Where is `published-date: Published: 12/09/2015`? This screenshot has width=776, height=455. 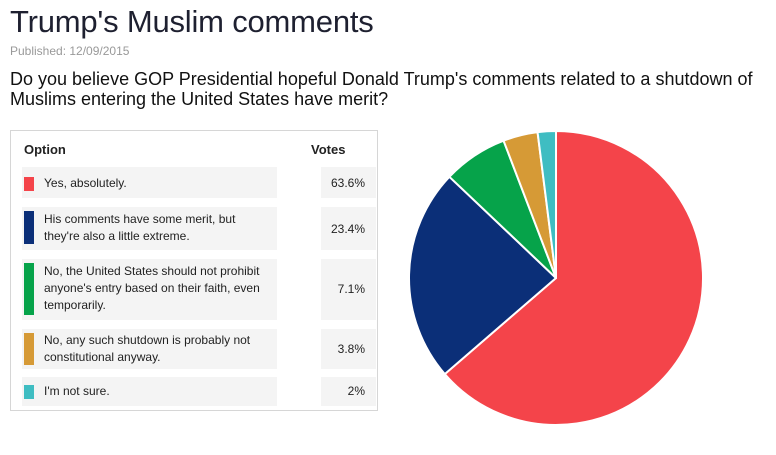
published-date: Published: 12/09/2015 is located at coordinates (70, 51).